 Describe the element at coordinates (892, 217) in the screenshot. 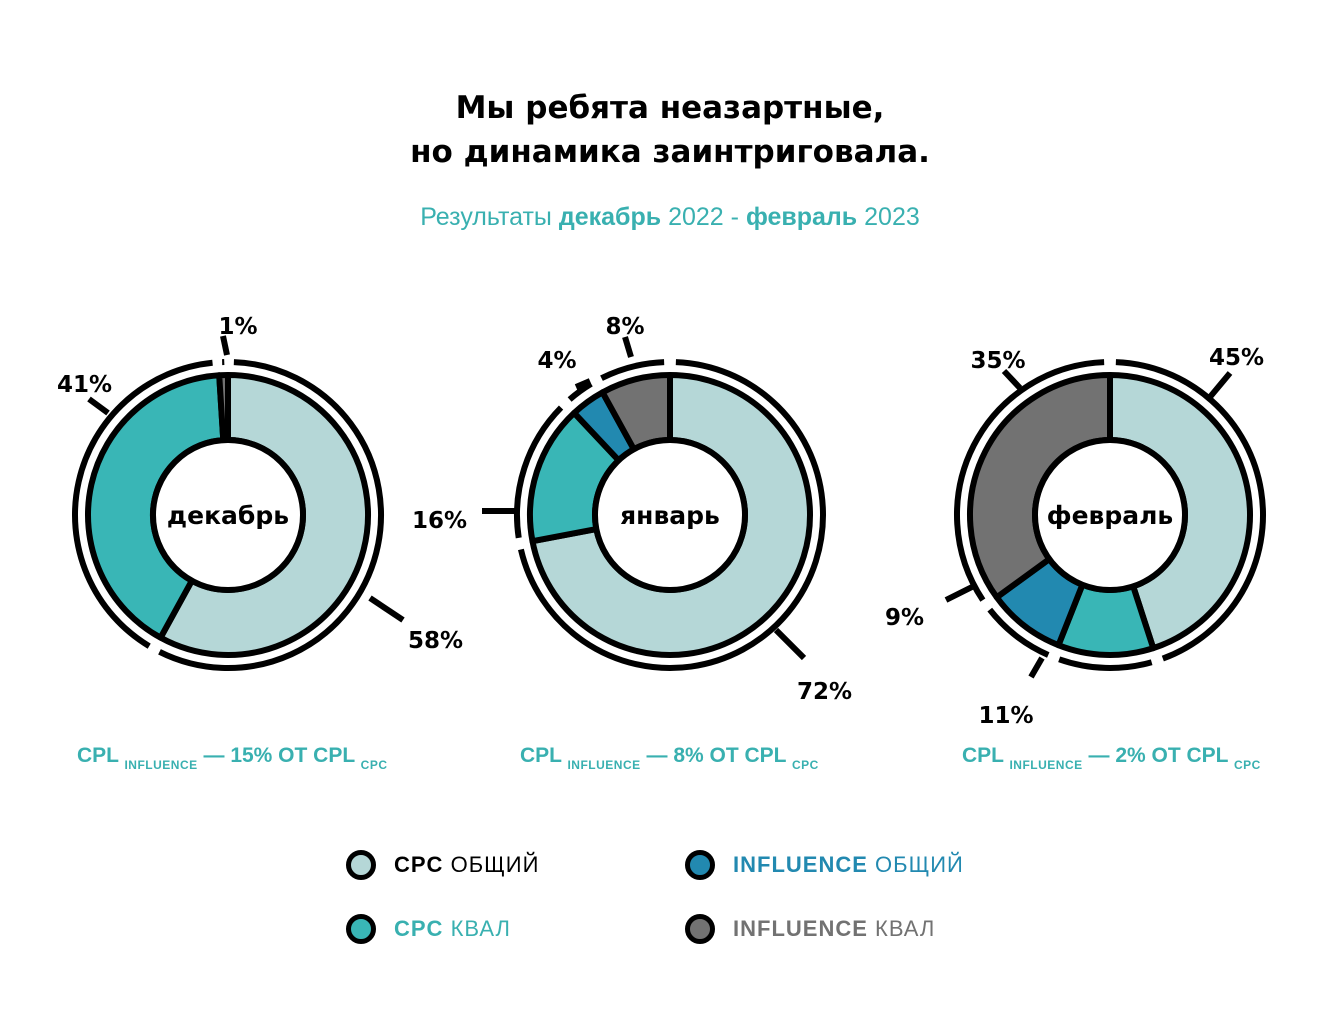

I see `subtitle-year-to: 2023` at that location.